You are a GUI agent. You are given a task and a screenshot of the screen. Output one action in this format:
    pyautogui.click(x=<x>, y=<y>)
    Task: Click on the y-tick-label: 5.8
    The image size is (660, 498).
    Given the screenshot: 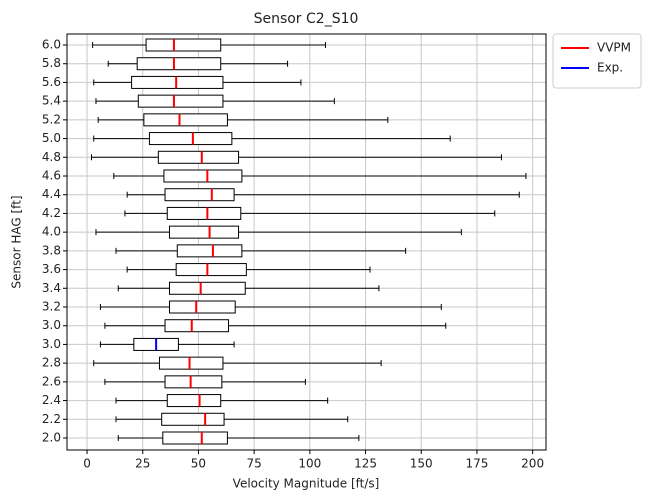 What is the action you would take?
    pyautogui.click(x=51, y=63)
    